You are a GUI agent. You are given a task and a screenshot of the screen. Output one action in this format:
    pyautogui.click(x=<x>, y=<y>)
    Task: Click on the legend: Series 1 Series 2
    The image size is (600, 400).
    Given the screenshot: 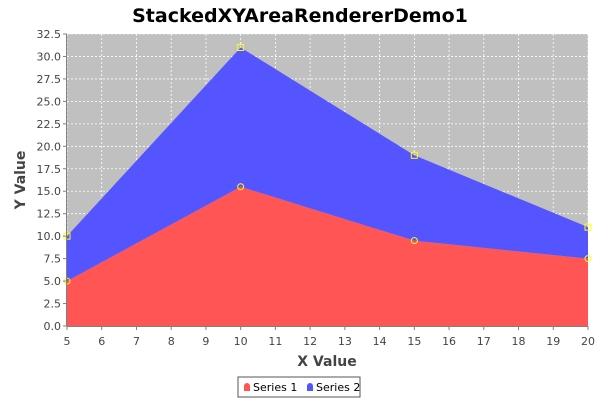 What is the action you would take?
    pyautogui.click(x=299, y=387)
    